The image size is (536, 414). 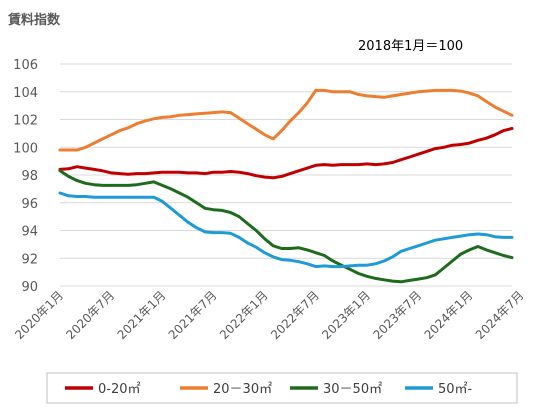 What do you see at coordinates (142, 315) in the screenshot?
I see `x-tick-label: 2021年1月` at bounding box center [142, 315].